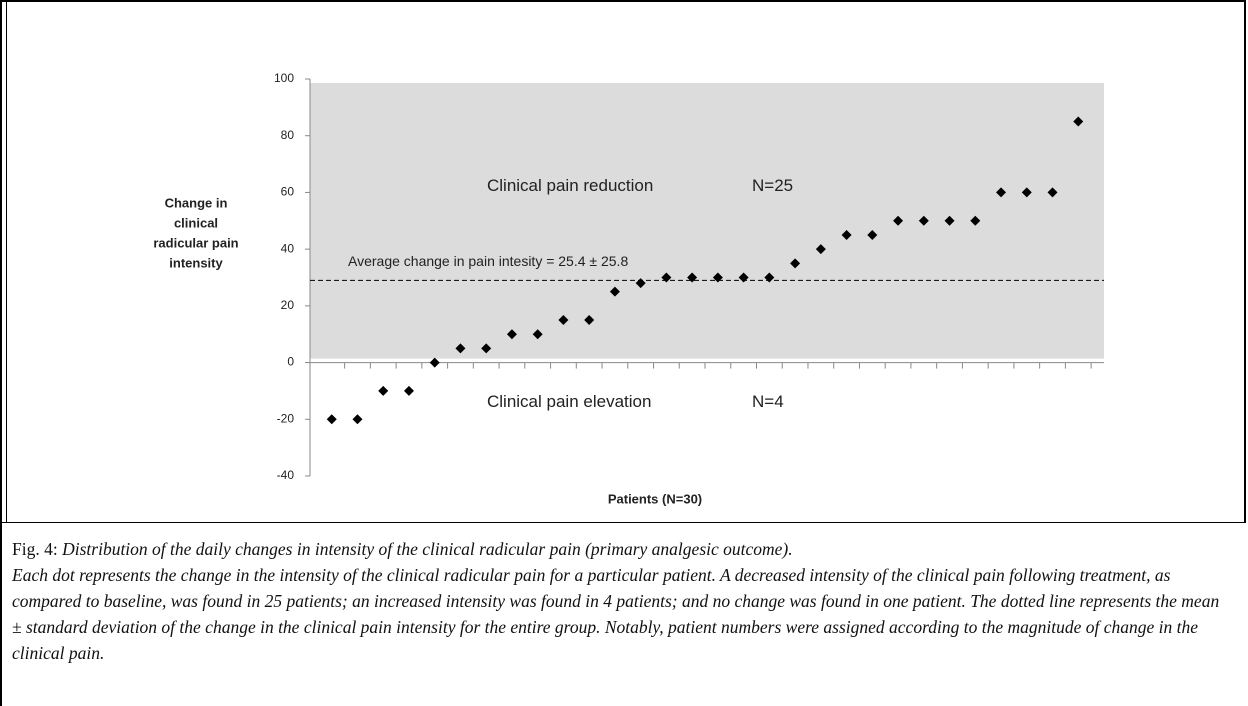 The height and width of the screenshot is (706, 1248). What do you see at coordinates (288, 135) in the screenshot?
I see `y-tick-label: 80` at bounding box center [288, 135].